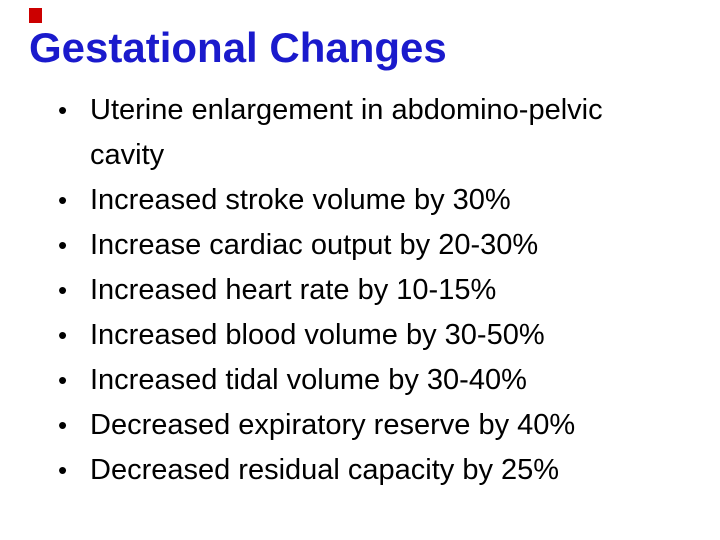  I want to click on list-item: • Decreased expiratory reserve by 40%, so click(370, 425).